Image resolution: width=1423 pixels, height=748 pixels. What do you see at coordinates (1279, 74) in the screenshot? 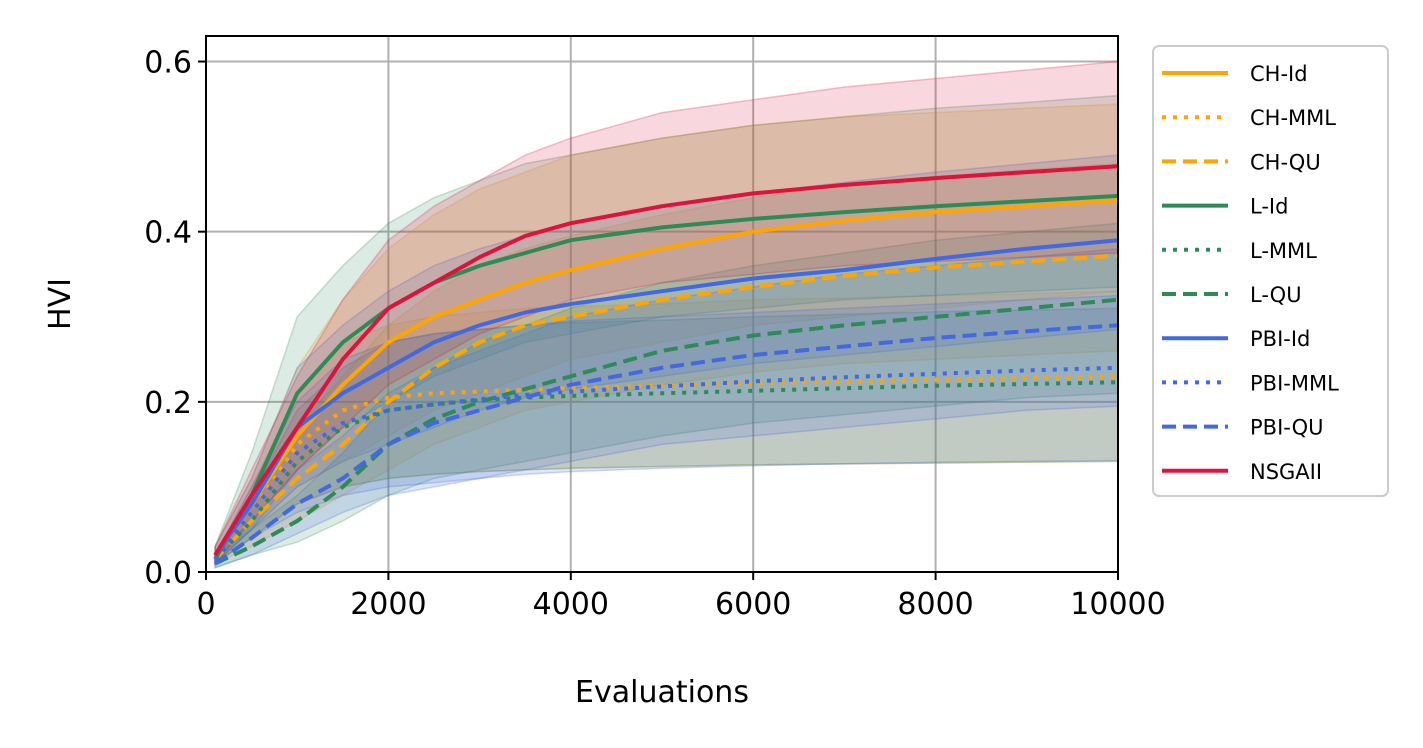
I see `legend-label-ch-id: CH-Id` at bounding box center [1279, 74].